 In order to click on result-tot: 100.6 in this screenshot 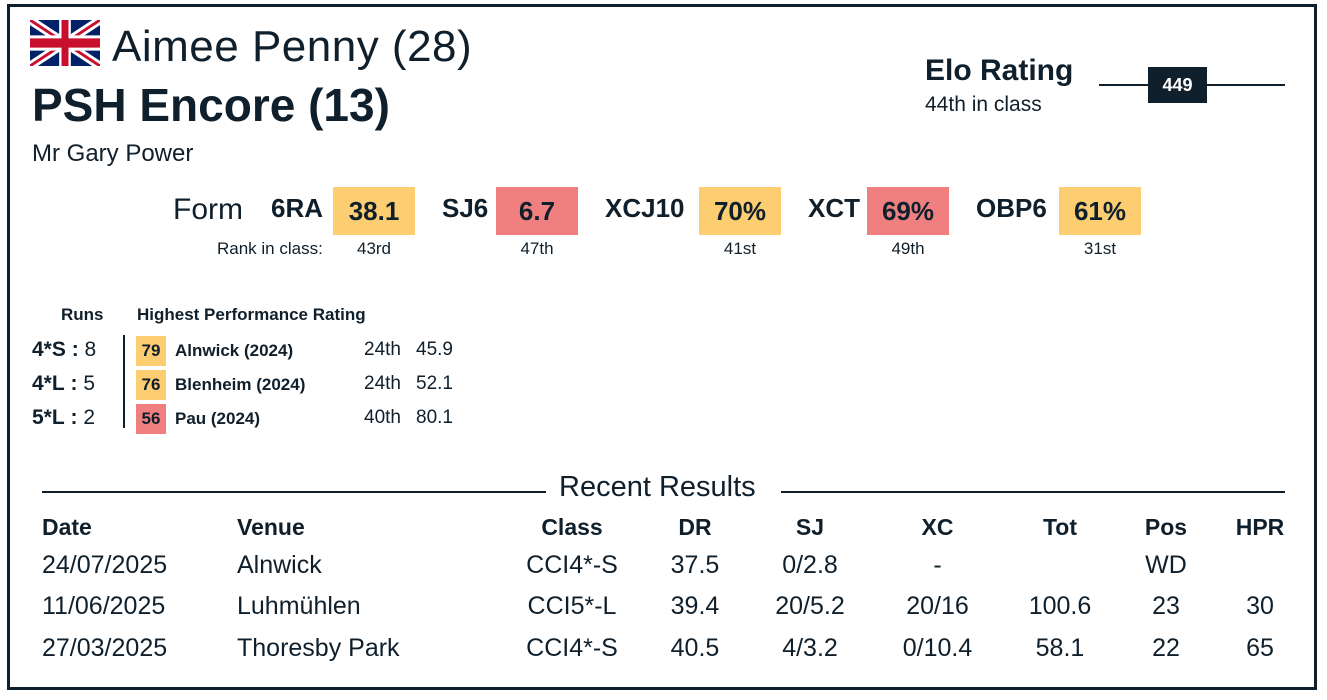, I will do `click(1060, 606)`.